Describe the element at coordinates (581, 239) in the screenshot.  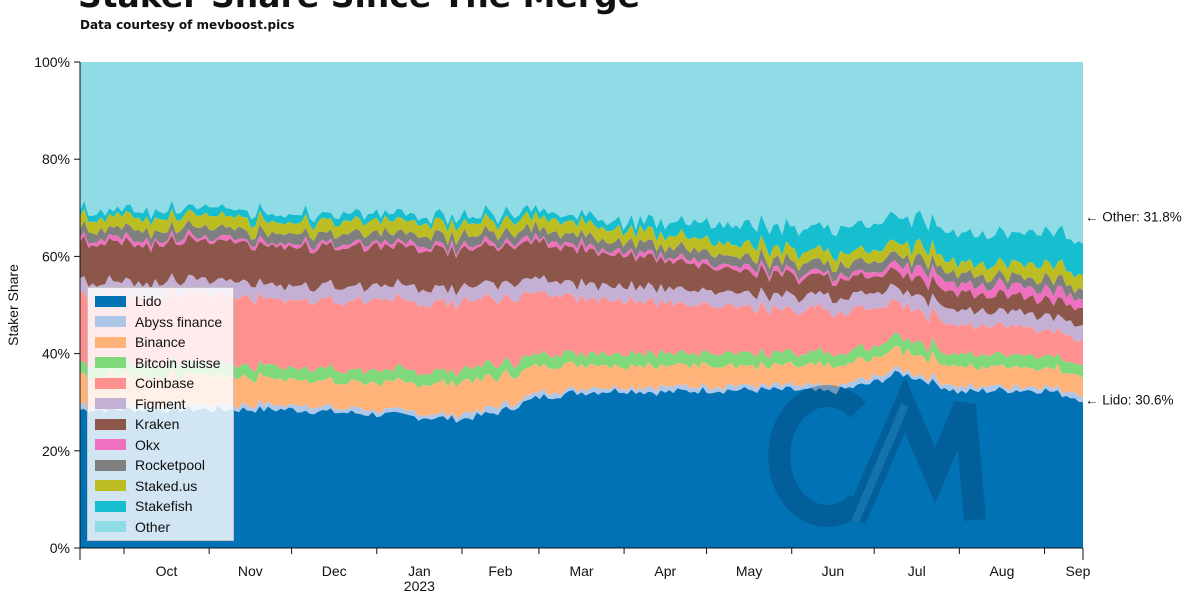
I see `area-stakefish` at that location.